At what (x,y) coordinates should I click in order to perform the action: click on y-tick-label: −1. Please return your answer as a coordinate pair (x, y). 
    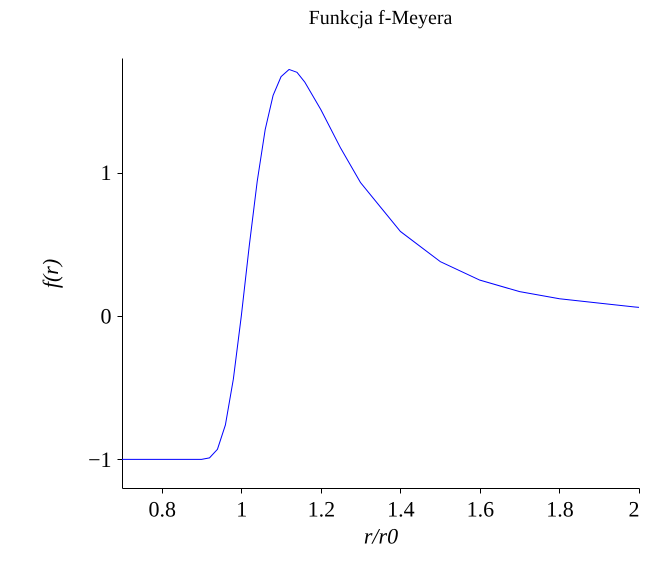
    Looking at the image, I should click on (100, 459).